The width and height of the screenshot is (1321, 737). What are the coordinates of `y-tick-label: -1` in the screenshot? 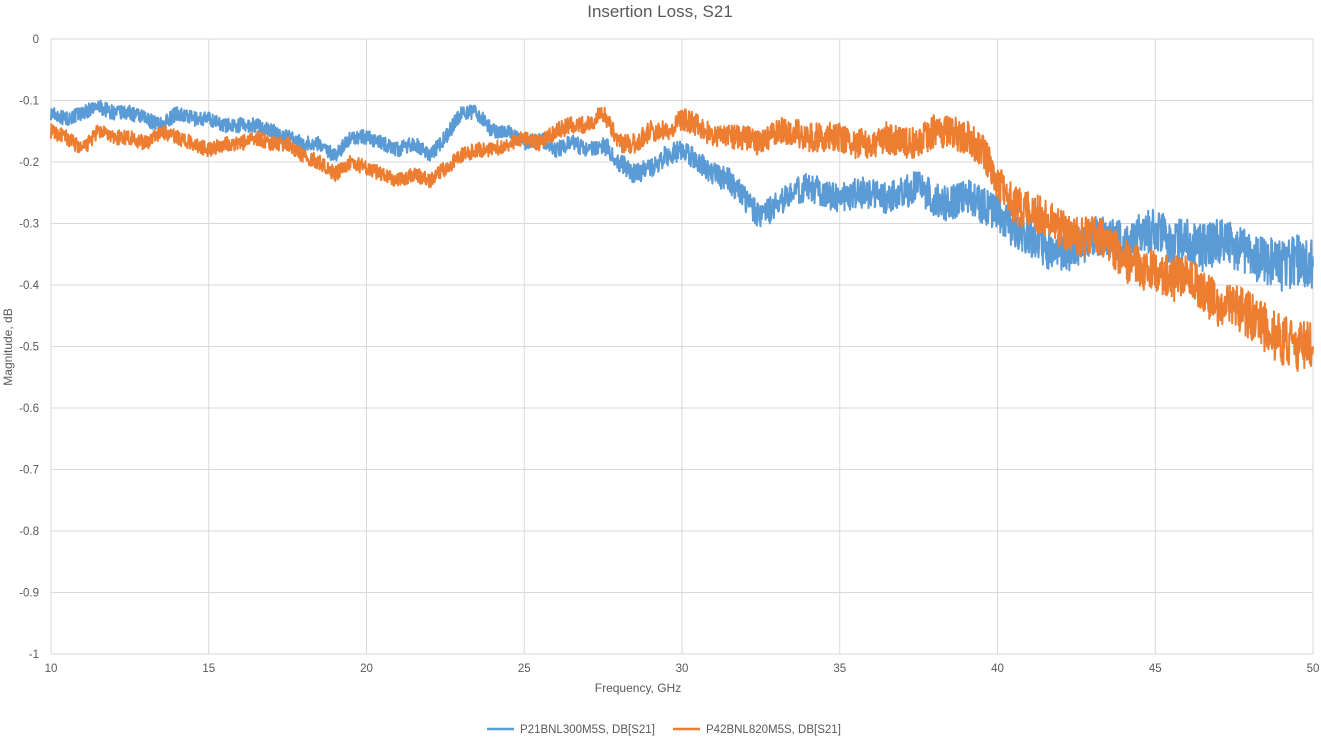 It's located at (34, 655).